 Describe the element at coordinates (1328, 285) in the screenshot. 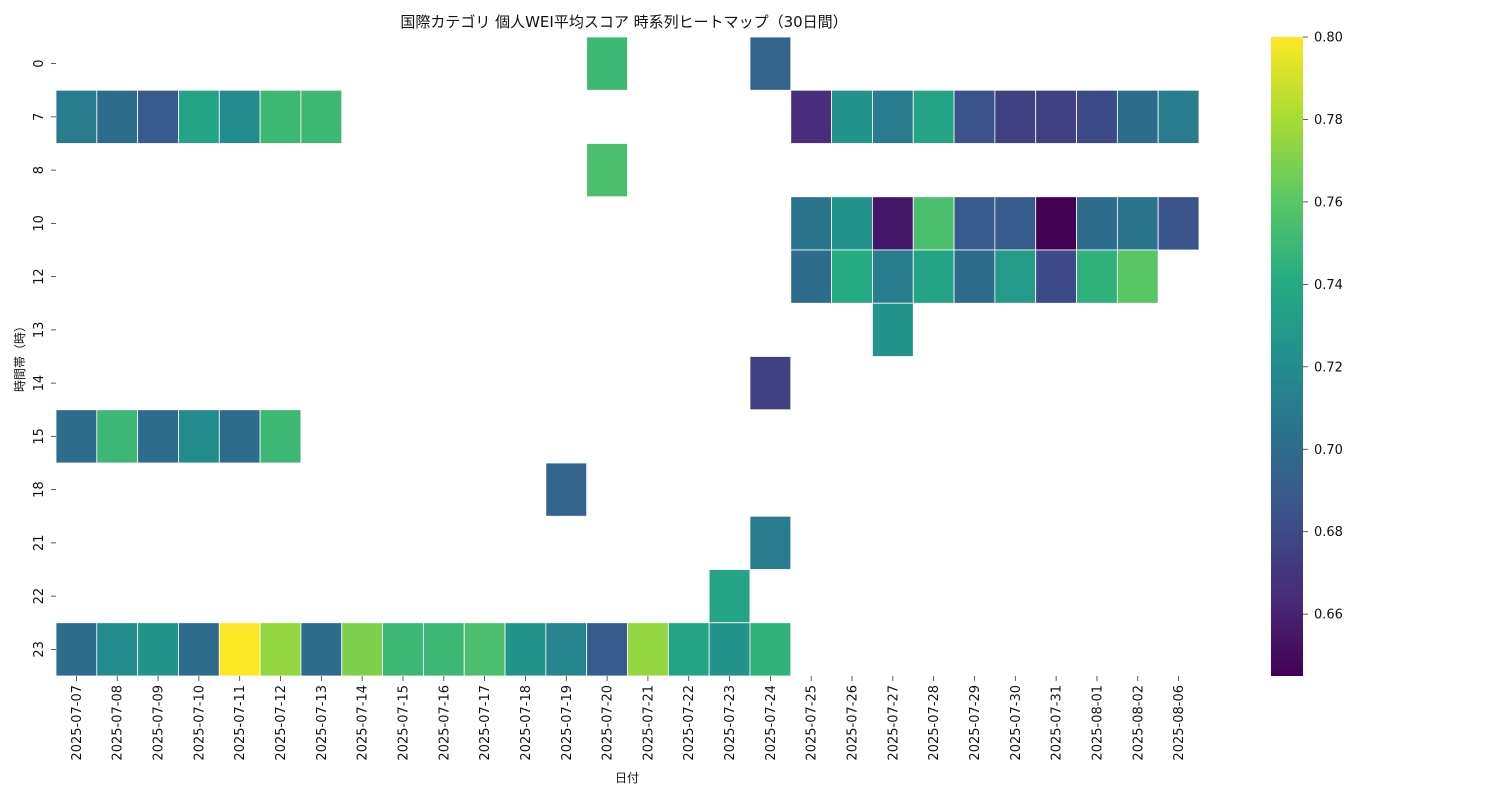

I see `colorbar-tick-label: 0.74` at that location.